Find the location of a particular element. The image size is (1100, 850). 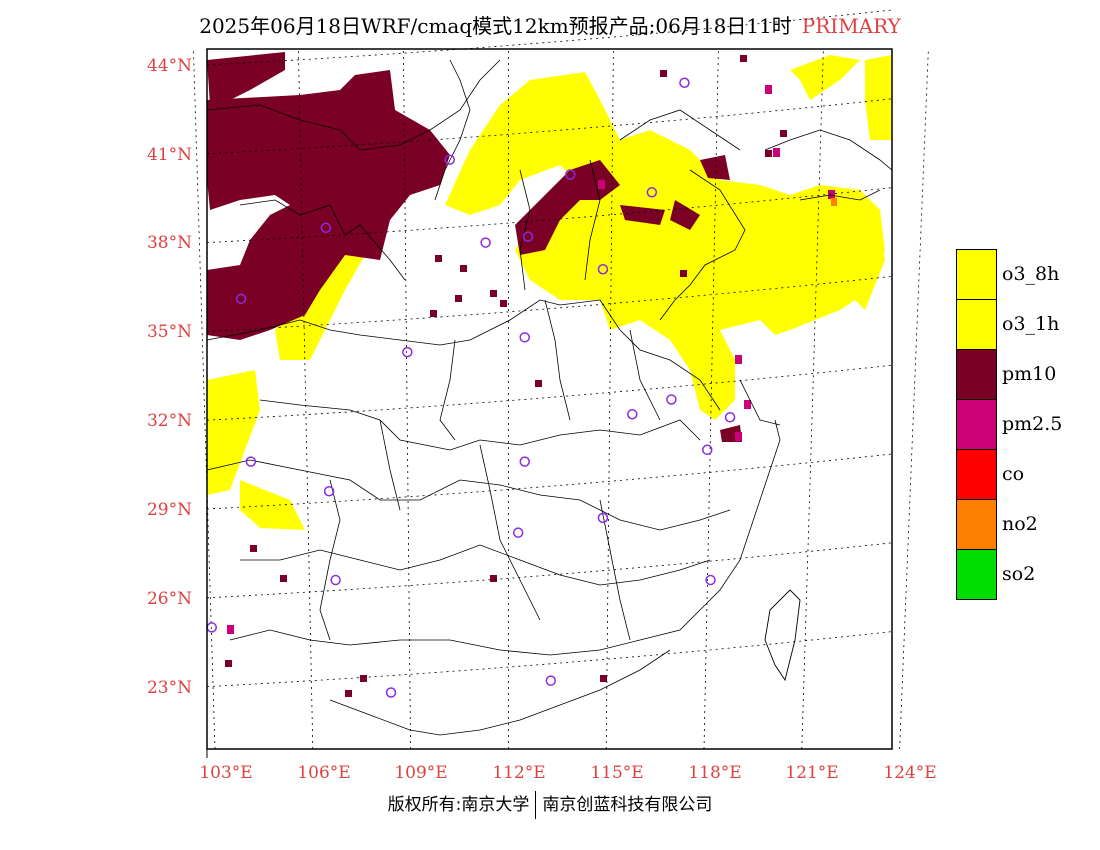

lon-label-106: 106°E is located at coordinates (324, 773).